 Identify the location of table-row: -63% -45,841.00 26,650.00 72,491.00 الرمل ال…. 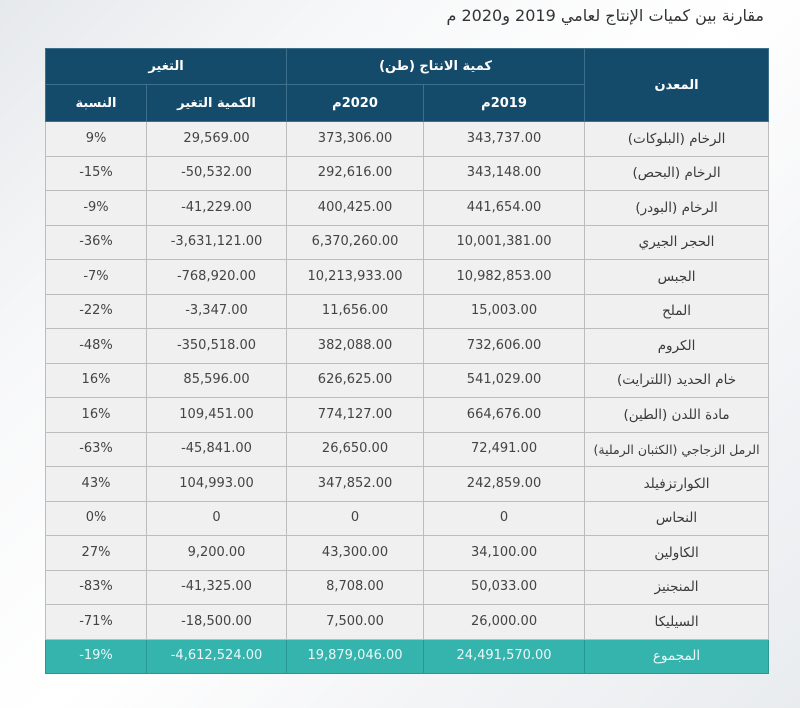
(407, 449).